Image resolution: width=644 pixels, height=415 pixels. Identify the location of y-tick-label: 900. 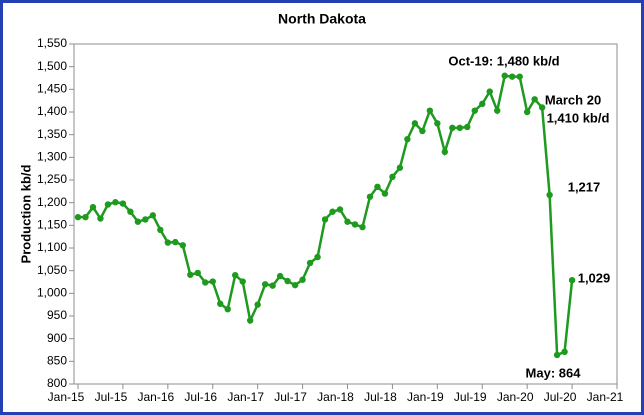
(57, 338).